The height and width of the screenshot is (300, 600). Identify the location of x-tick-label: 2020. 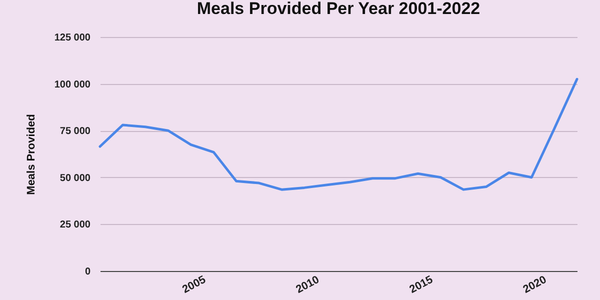
(535, 285).